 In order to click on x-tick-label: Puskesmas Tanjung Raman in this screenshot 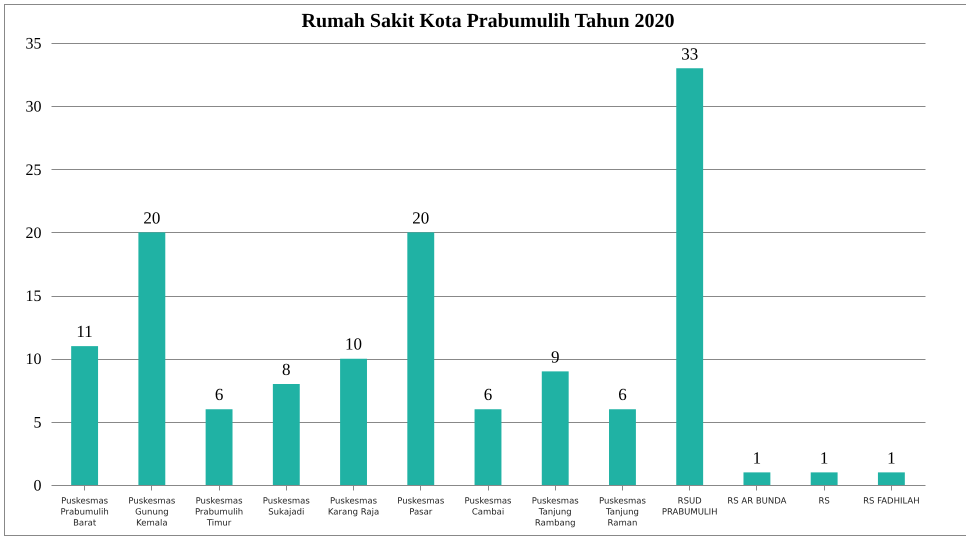, I will do `click(622, 512)`.